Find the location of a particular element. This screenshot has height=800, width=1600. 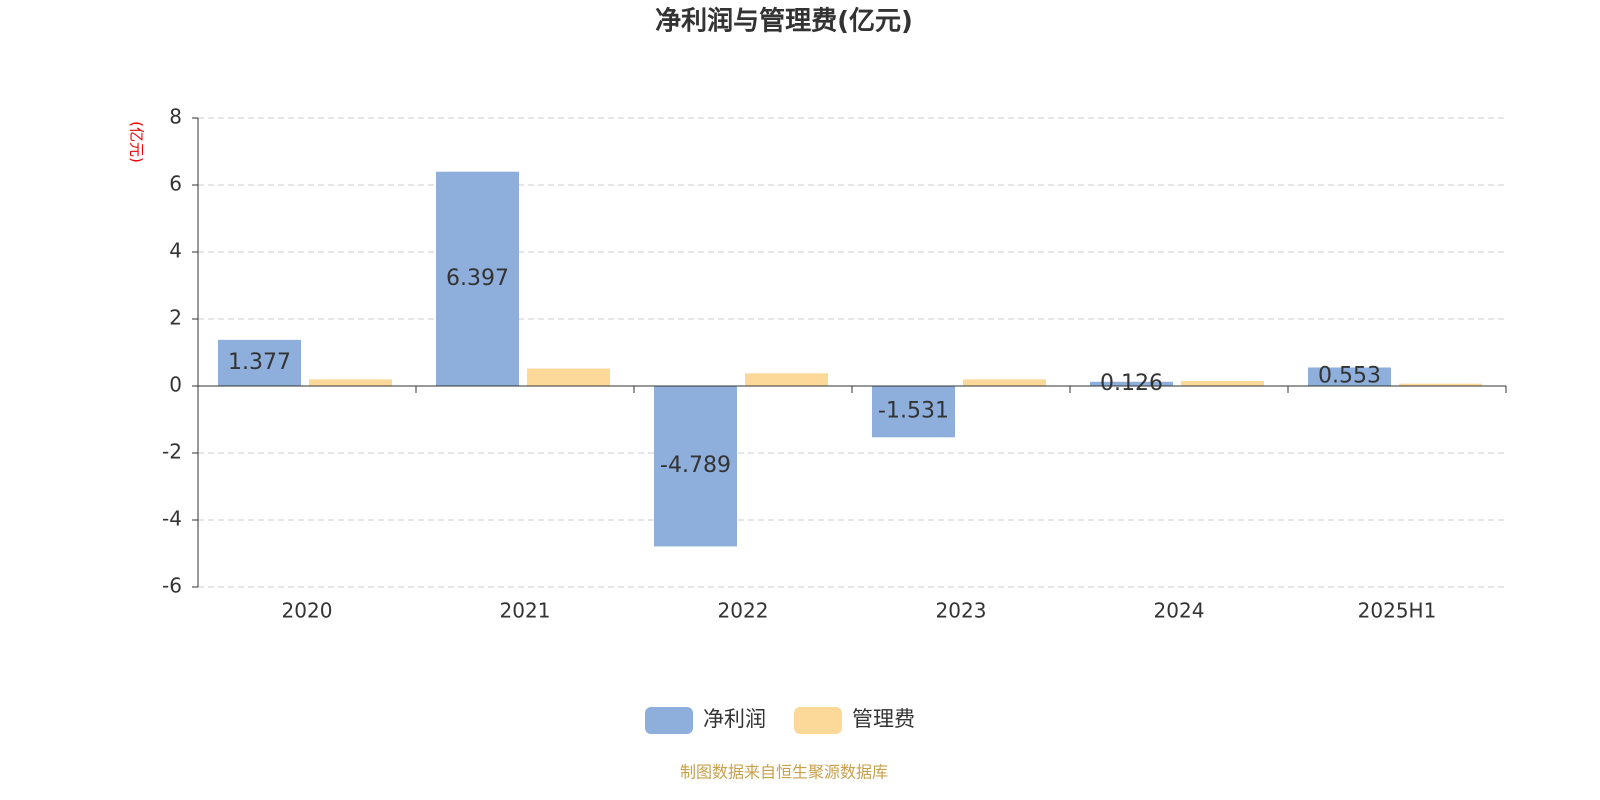

y-tick-label: -6 is located at coordinates (172, 586).